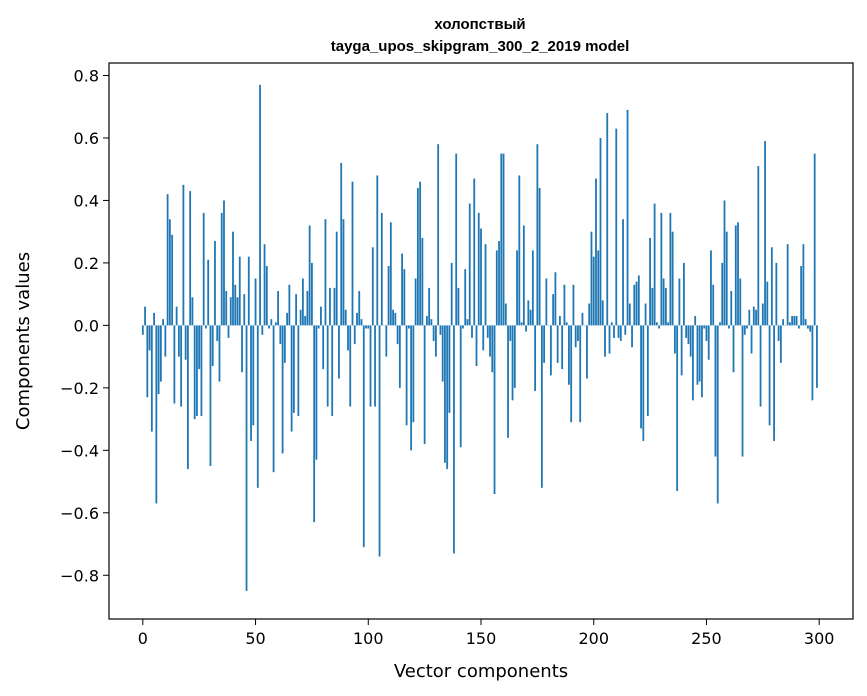 Image resolution: width=867 pixels, height=696 pixels. What do you see at coordinates (86, 138) in the screenshot?
I see `y-tick-label: 0.6` at bounding box center [86, 138].